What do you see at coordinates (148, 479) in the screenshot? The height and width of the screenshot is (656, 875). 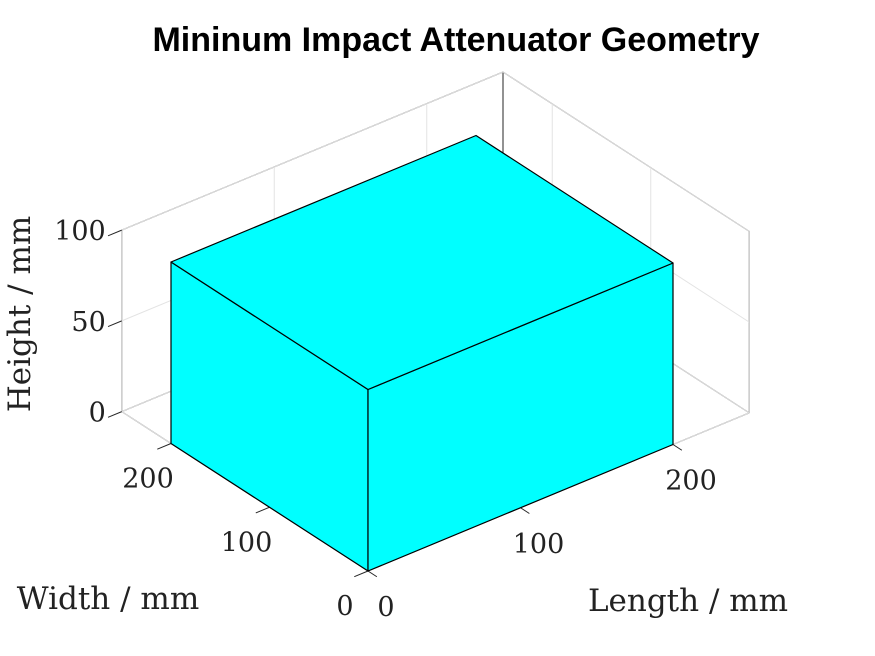 I see `y-tick-label: 200` at bounding box center [148, 479].